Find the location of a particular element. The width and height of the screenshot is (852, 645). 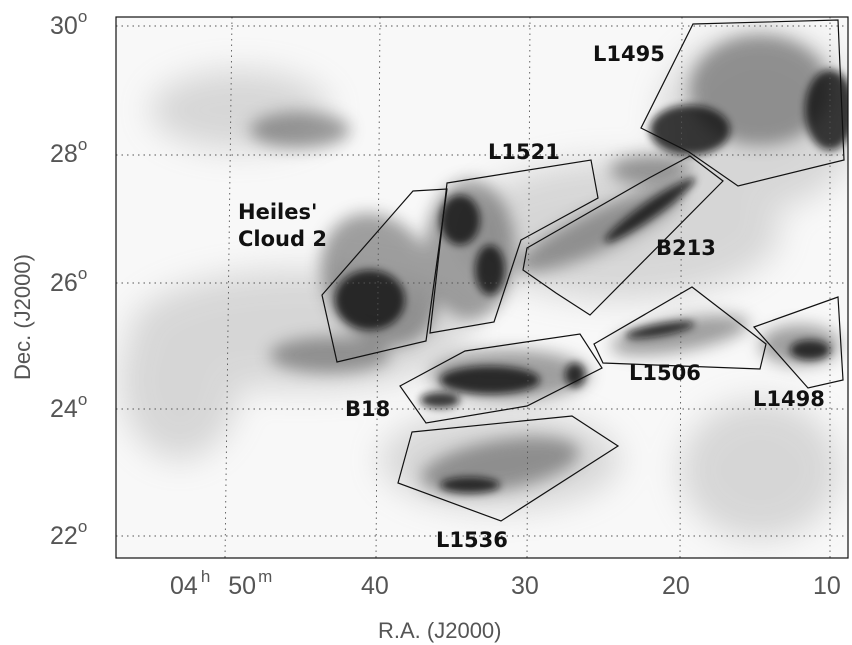

y-tick-22: 22o is located at coordinates (68, 533).